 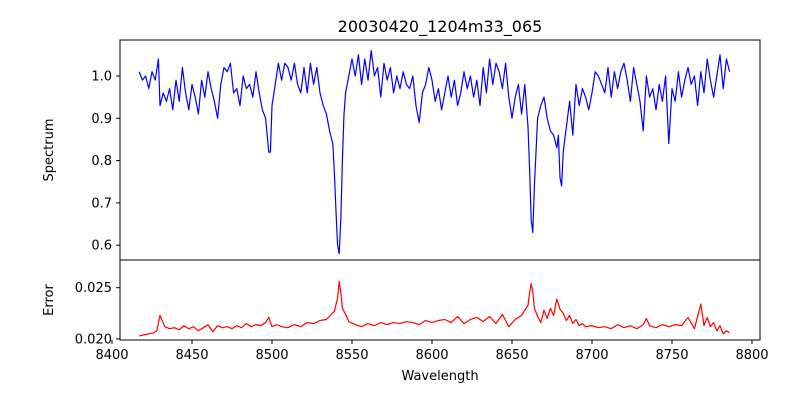 What do you see at coordinates (439, 376) in the screenshot?
I see `x-axis-label: Wavelength` at bounding box center [439, 376].